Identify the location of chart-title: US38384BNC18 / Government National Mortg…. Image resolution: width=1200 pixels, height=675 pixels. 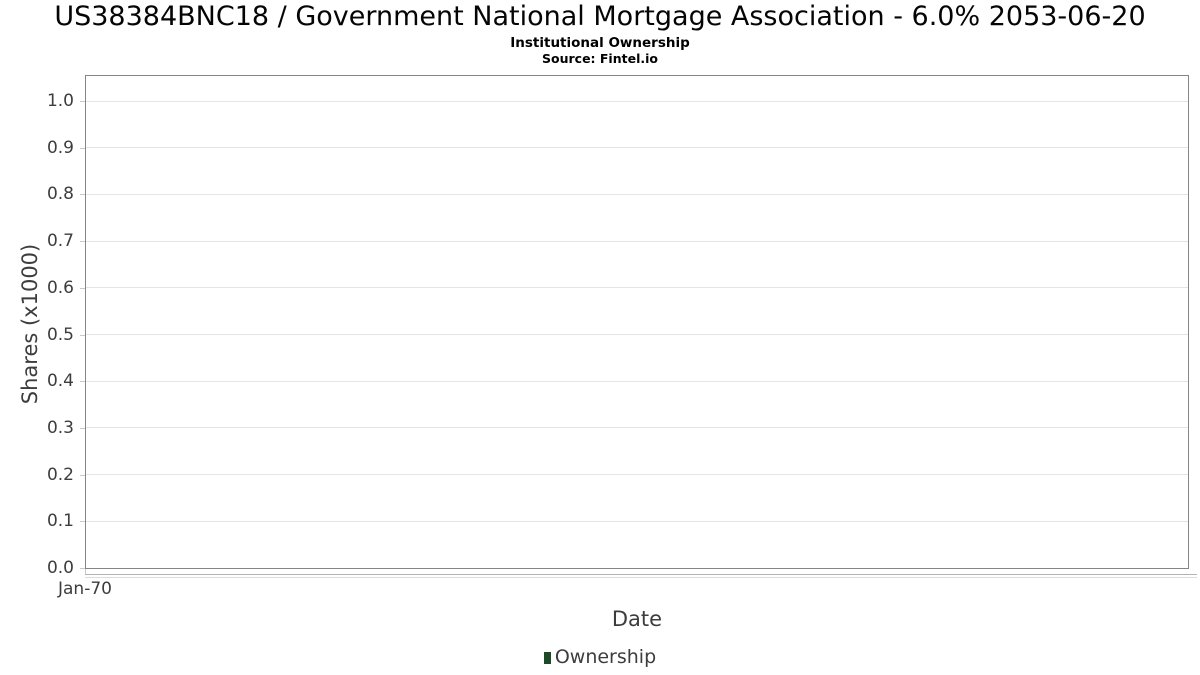
(600, 16).